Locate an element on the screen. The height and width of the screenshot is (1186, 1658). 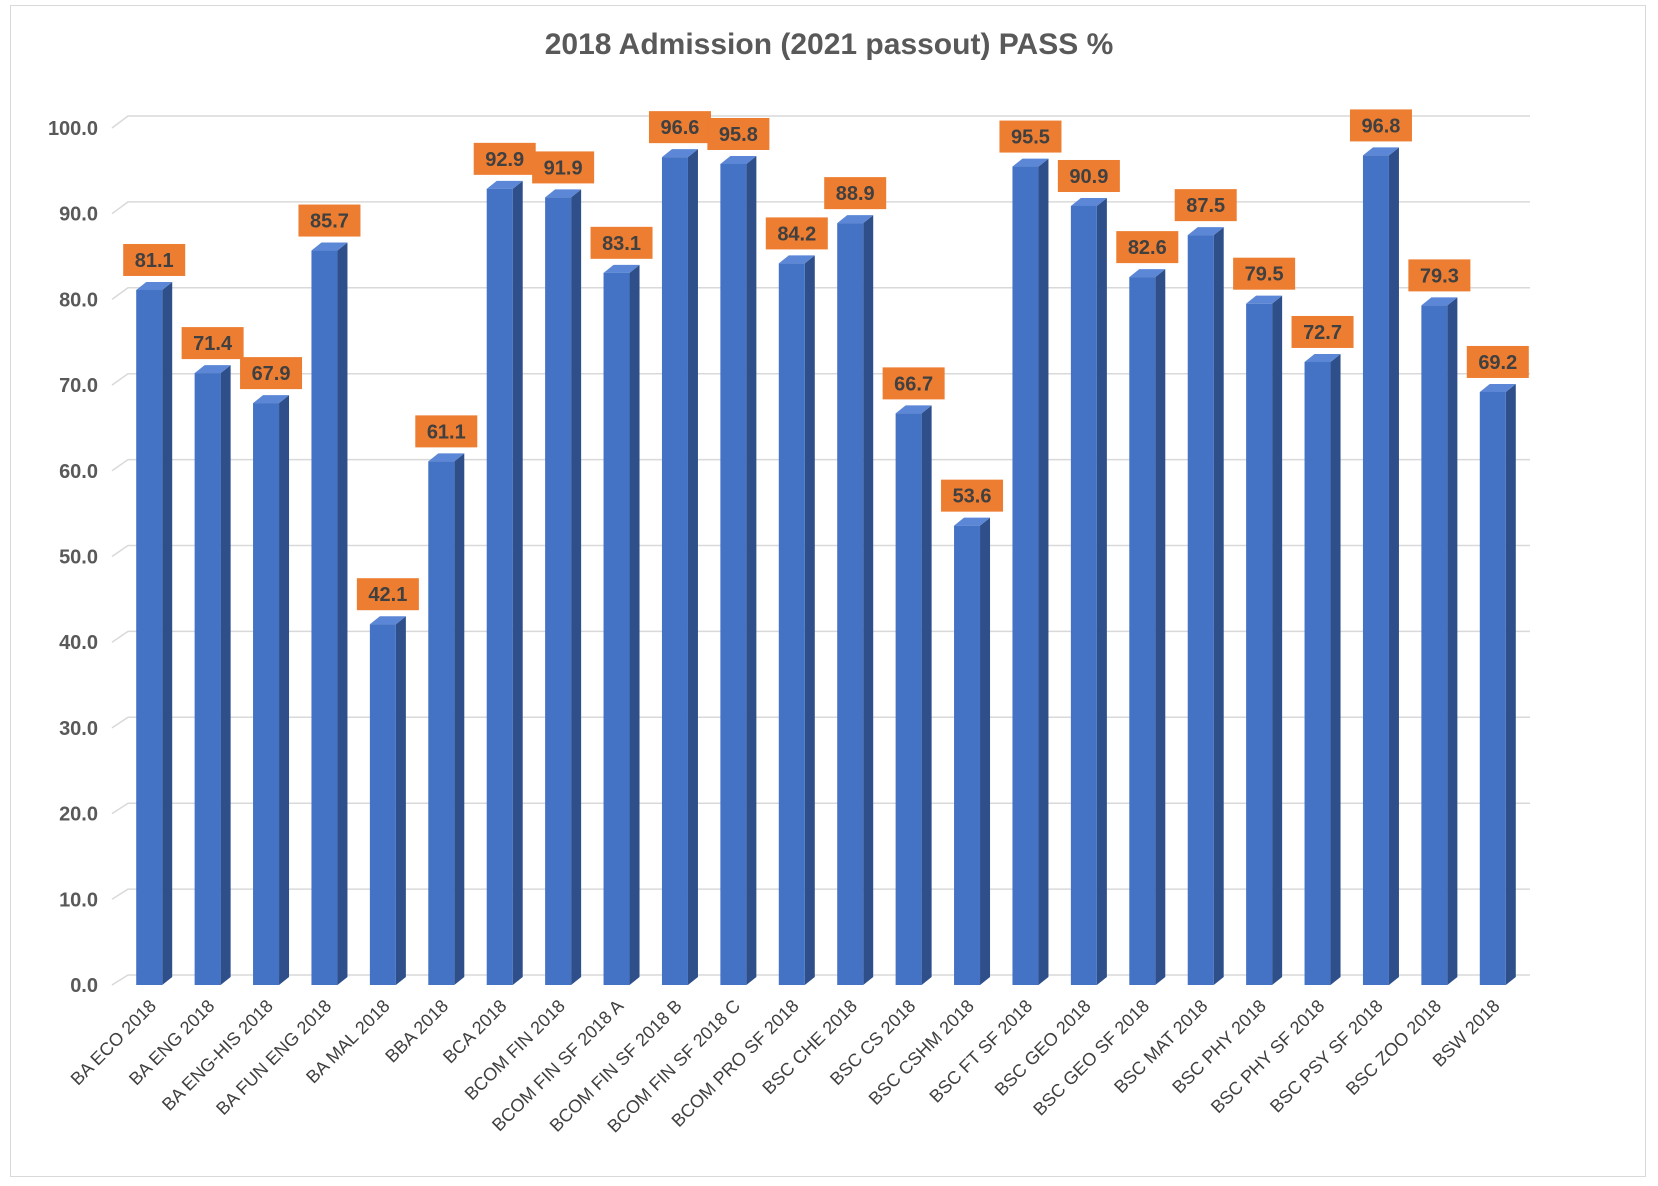
data-label-text: 85.7 is located at coordinates (329, 222).